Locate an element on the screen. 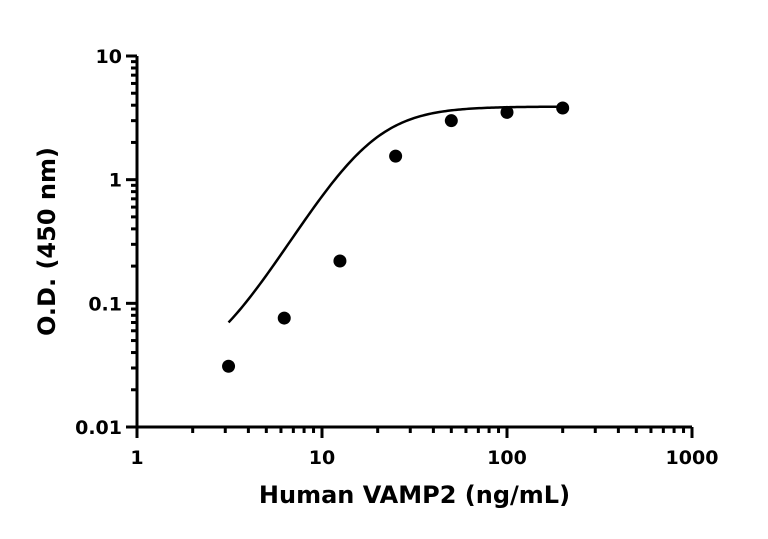  y-tick-label: 0.01 is located at coordinates (98, 428).